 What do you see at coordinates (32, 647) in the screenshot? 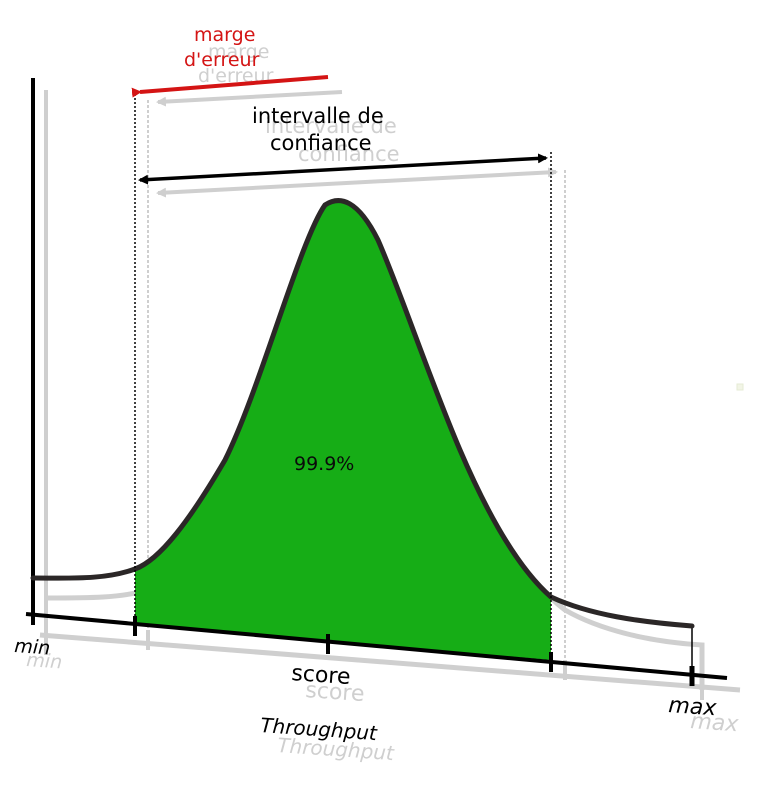
I see `axis-min-label: min` at bounding box center [32, 647].